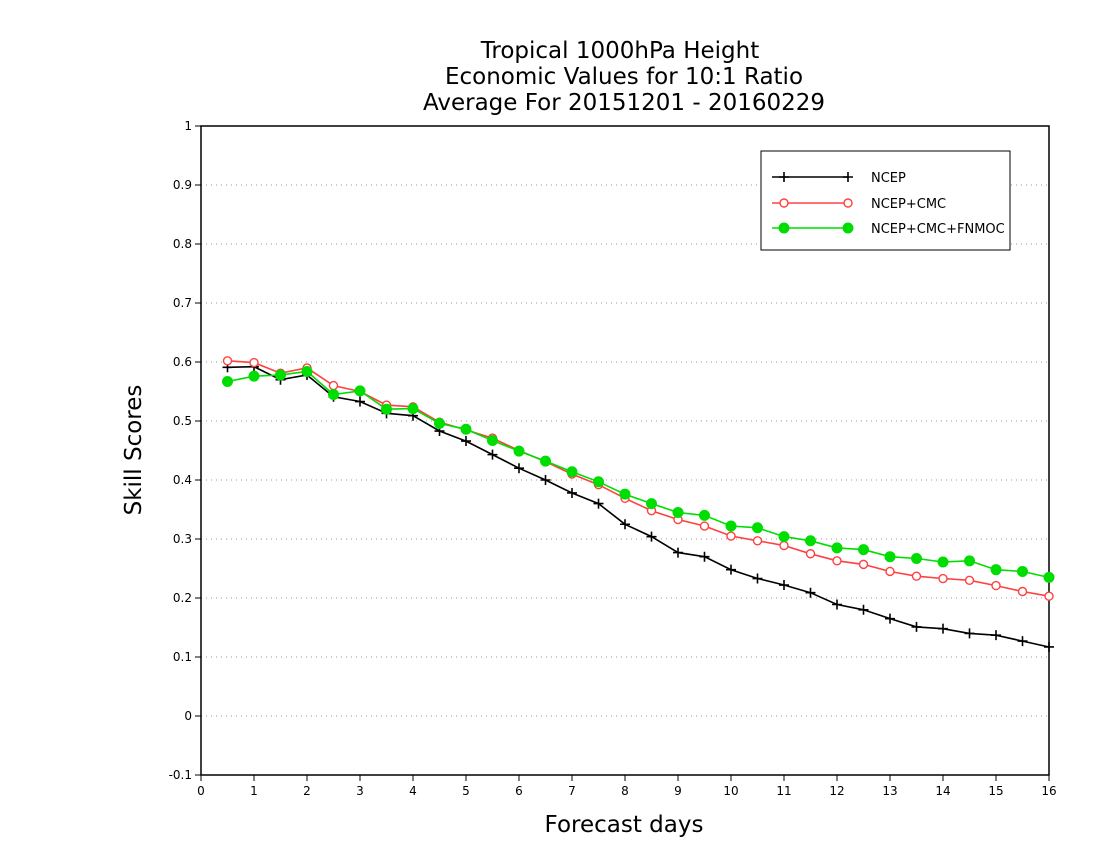 The width and height of the screenshot is (1100, 850). I want to click on y-tick-label-2: 0.1, so click(182, 657).